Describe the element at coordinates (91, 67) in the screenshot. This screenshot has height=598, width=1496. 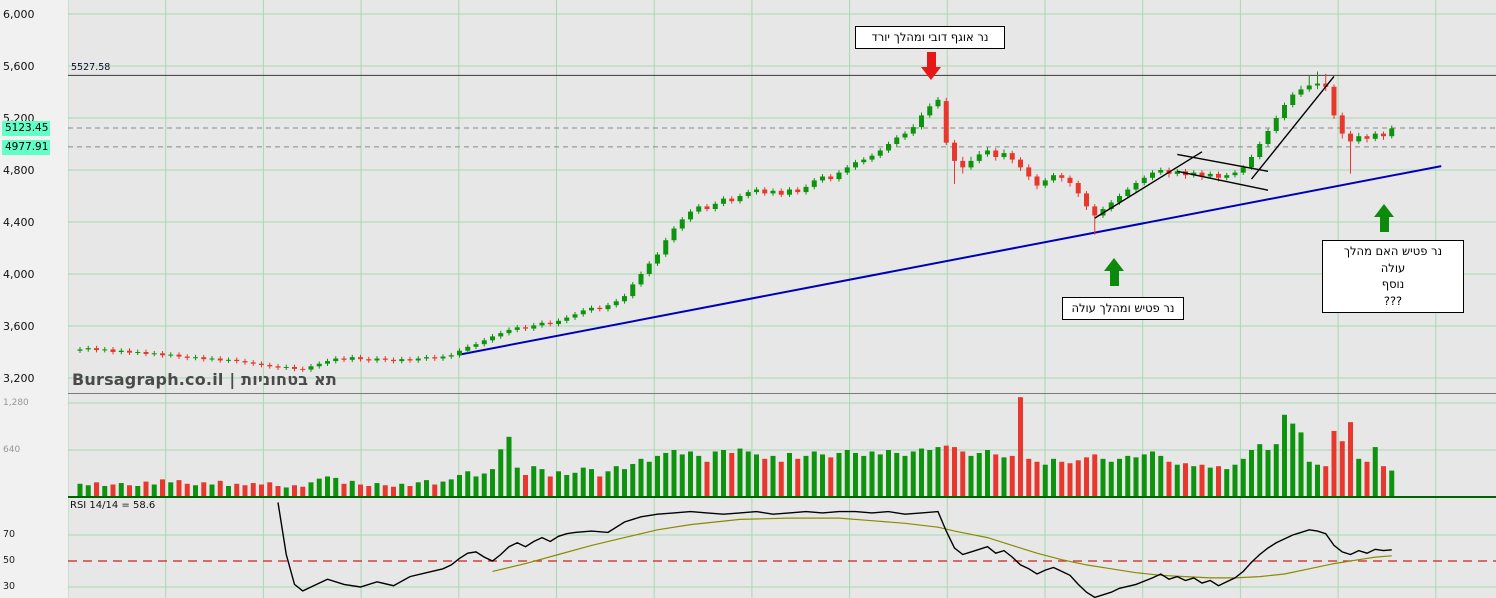
I see `level-line-label: 5527.58` at that location.